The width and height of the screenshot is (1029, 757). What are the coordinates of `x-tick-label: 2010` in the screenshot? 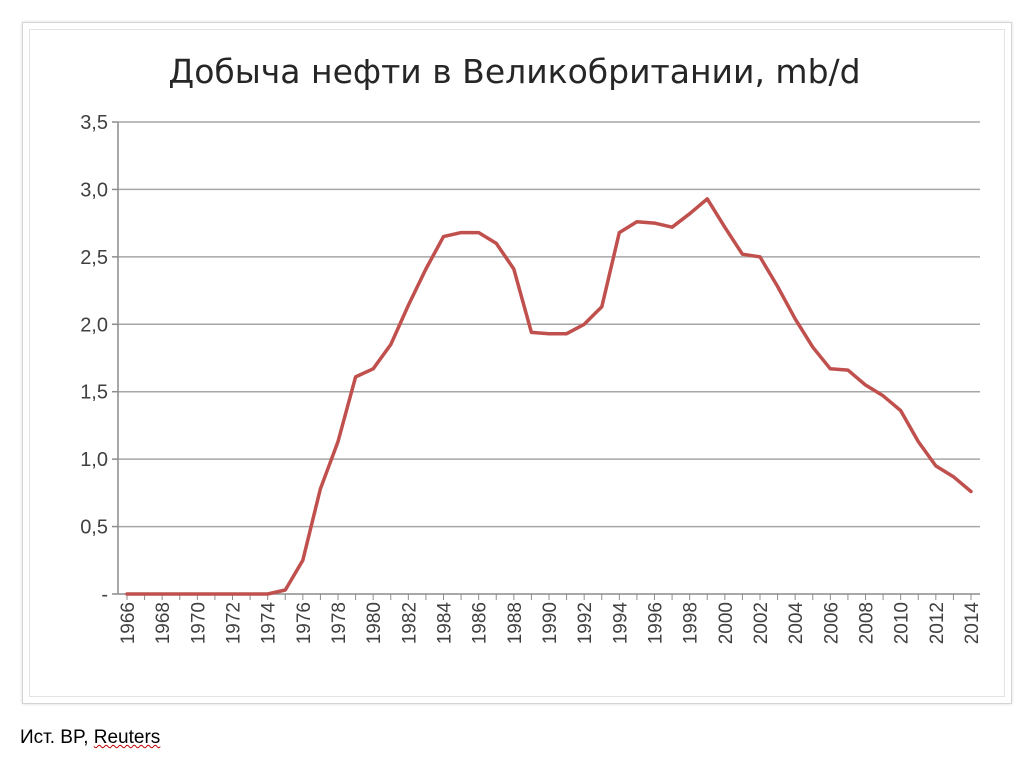 It's located at (902, 623).